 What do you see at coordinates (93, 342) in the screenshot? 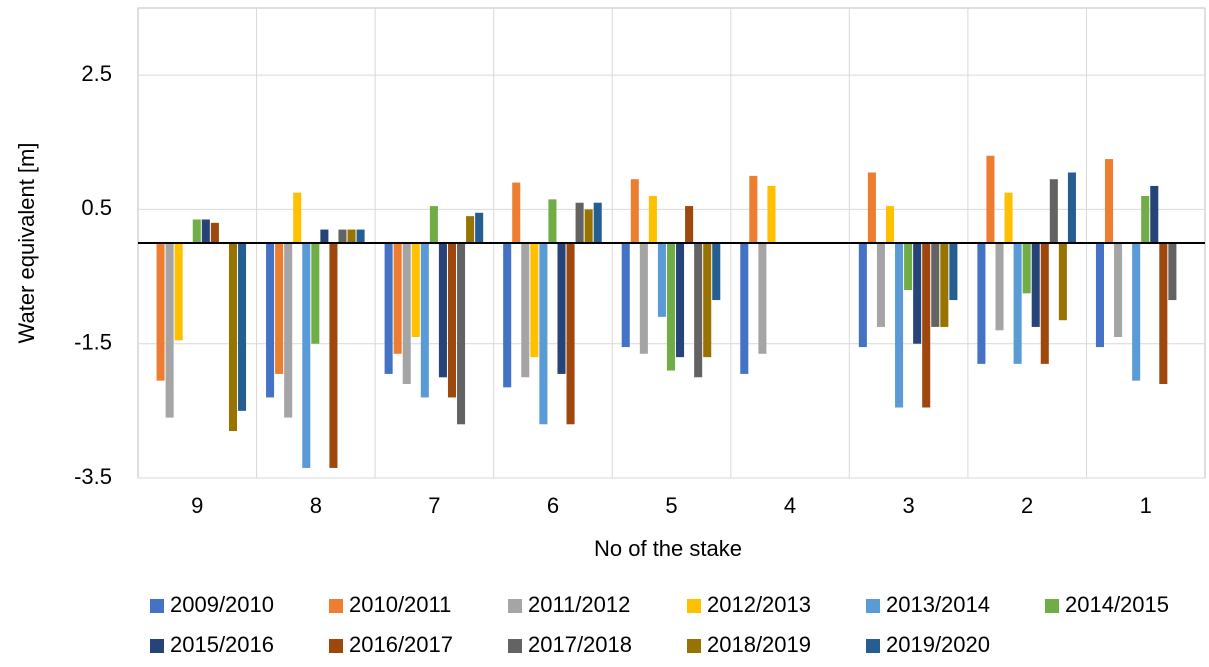
I see `y-tick-label: -1.5` at bounding box center [93, 342].